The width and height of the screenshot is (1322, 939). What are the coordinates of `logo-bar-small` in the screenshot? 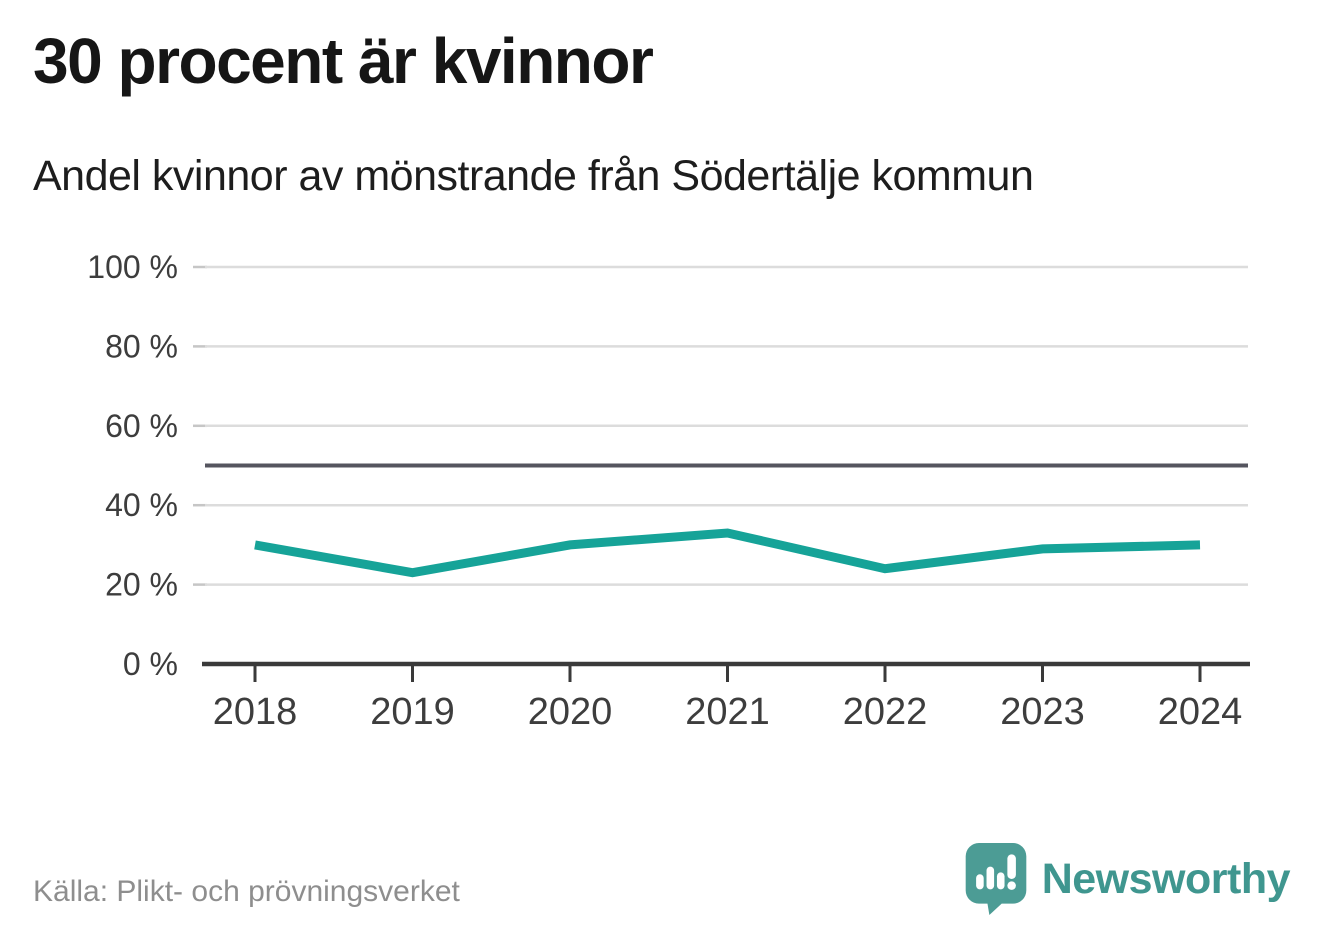 It's located at (979, 882).